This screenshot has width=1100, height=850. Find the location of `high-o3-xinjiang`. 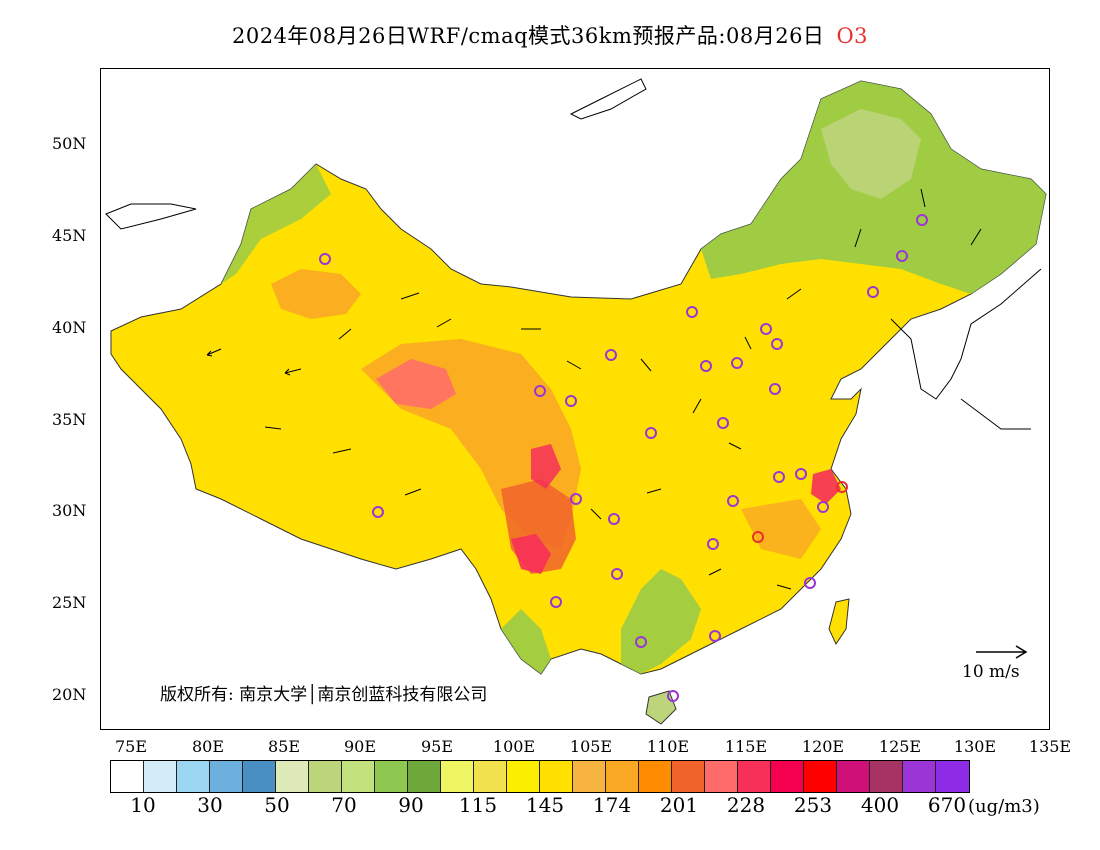

high-o3-xinjiang is located at coordinates (316, 294).